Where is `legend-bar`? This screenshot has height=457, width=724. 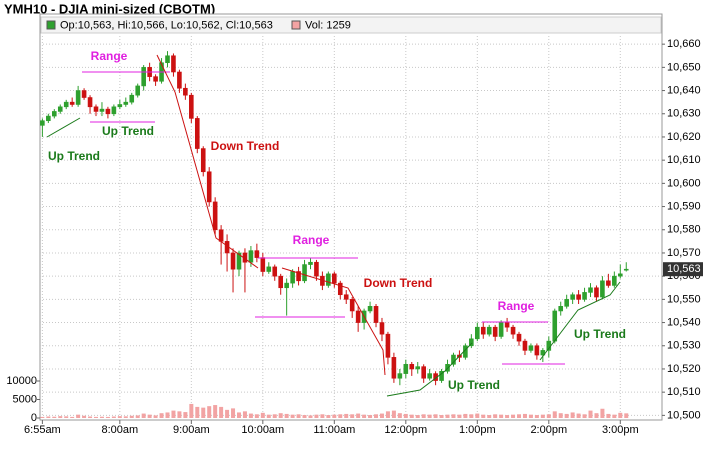 legend-bar is located at coordinates (351, 25).